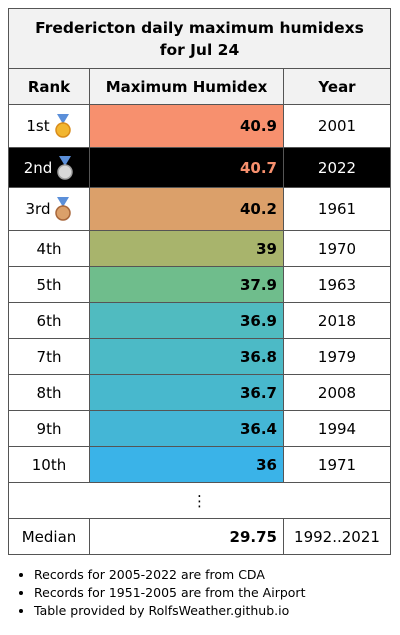 The height and width of the screenshot is (635, 400). I want to click on humidex-value: 37.9, so click(186, 284).